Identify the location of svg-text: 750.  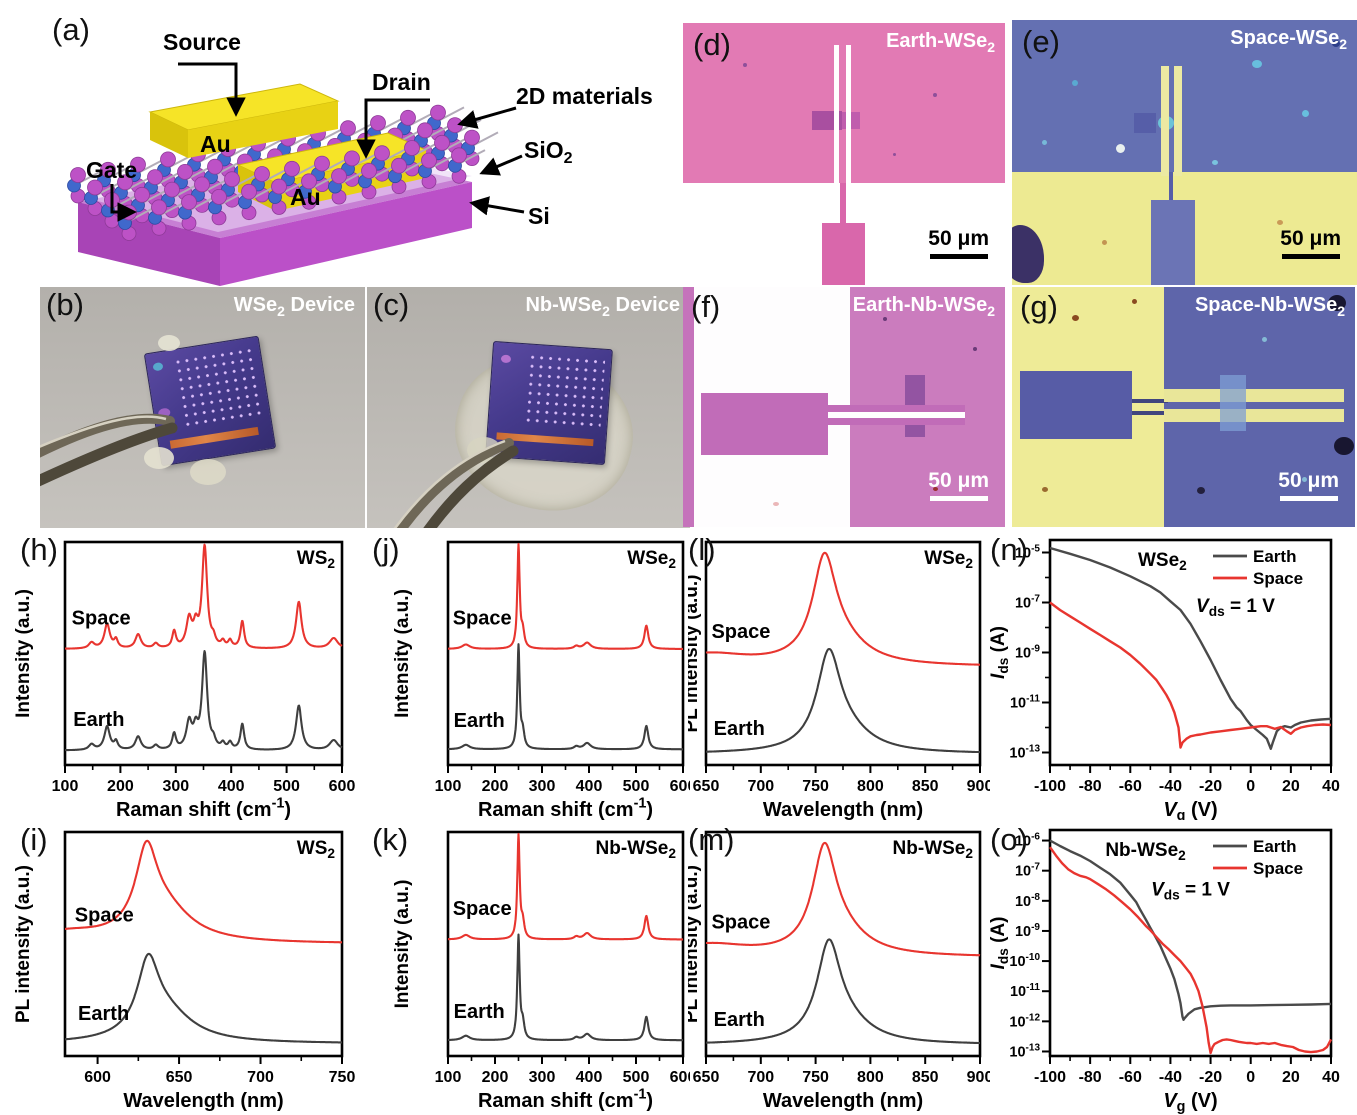
(815, 1077).